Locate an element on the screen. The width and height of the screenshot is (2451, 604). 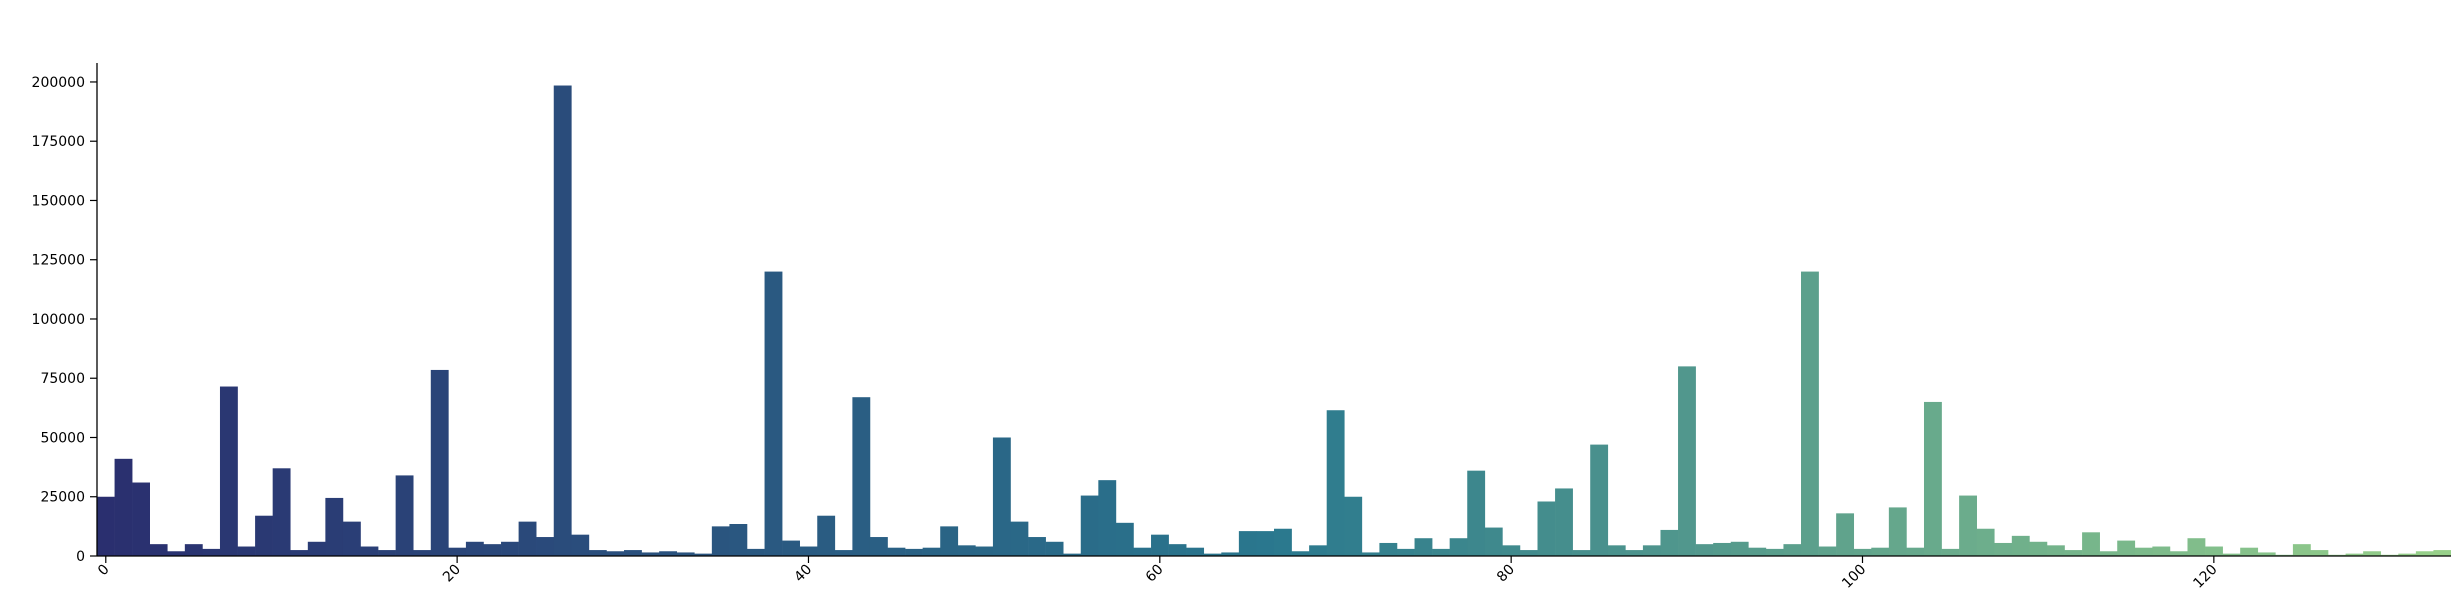
y-tick-label: 100000 is located at coordinates (58, 320).